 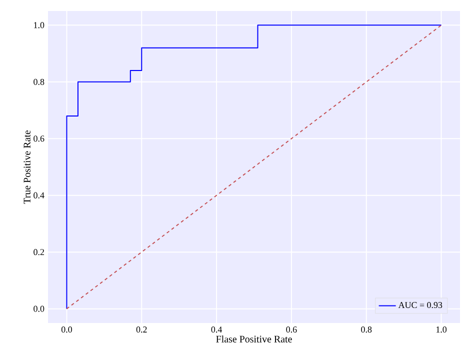 What do you see at coordinates (216, 329) in the screenshot?
I see `x-tick-label: 0.4` at bounding box center [216, 329].